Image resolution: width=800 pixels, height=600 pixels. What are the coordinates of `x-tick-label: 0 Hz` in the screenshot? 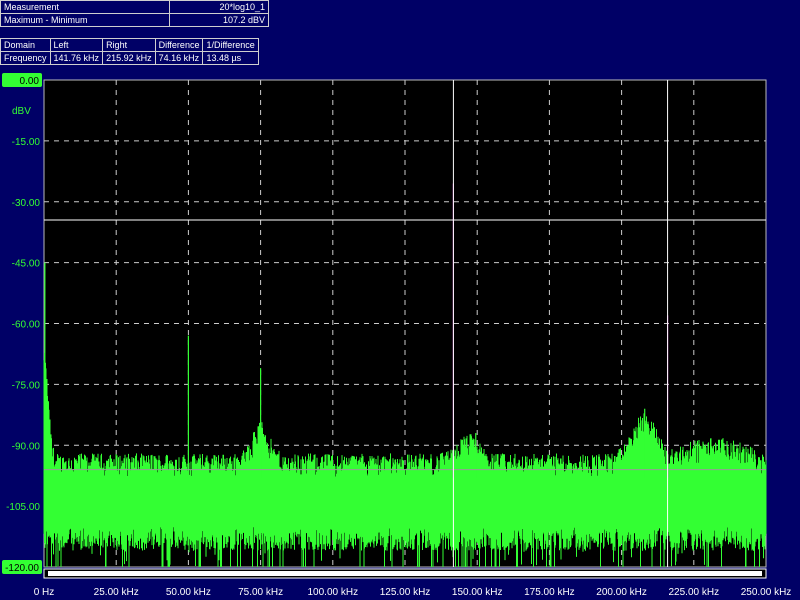 It's located at (44, 592).